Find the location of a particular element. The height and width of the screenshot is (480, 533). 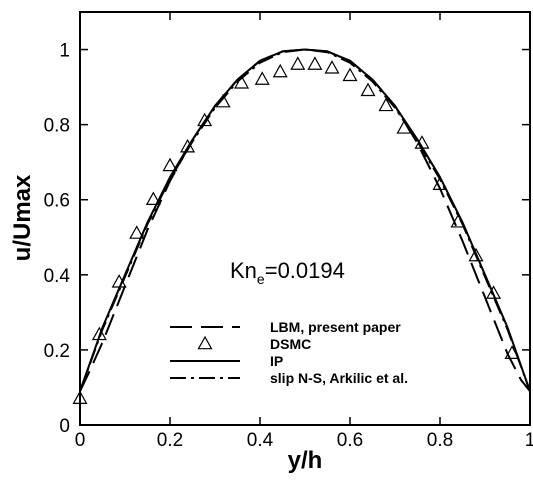

y-tick-label: 0.6 is located at coordinates (57, 201).